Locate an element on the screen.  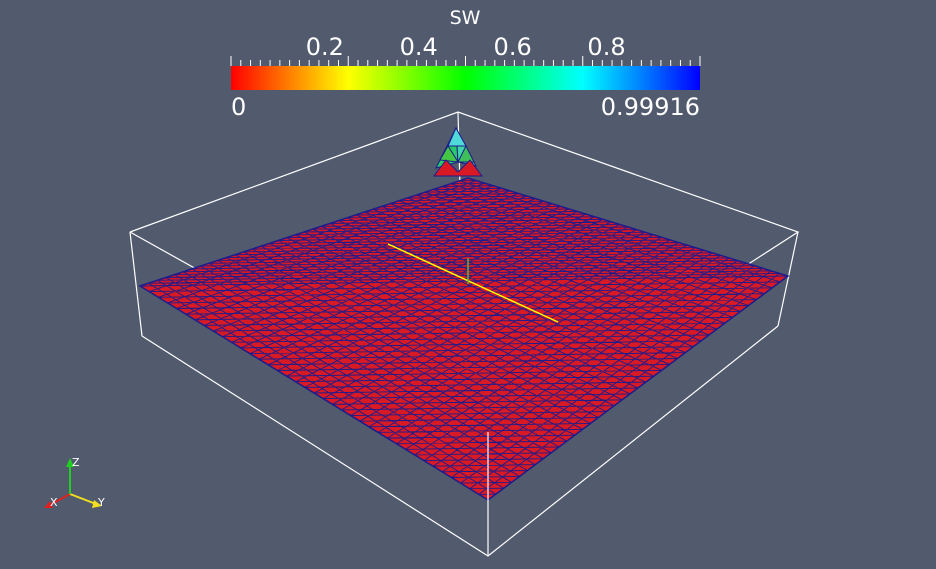
orientation-y-axis is located at coordinates (83, 499).